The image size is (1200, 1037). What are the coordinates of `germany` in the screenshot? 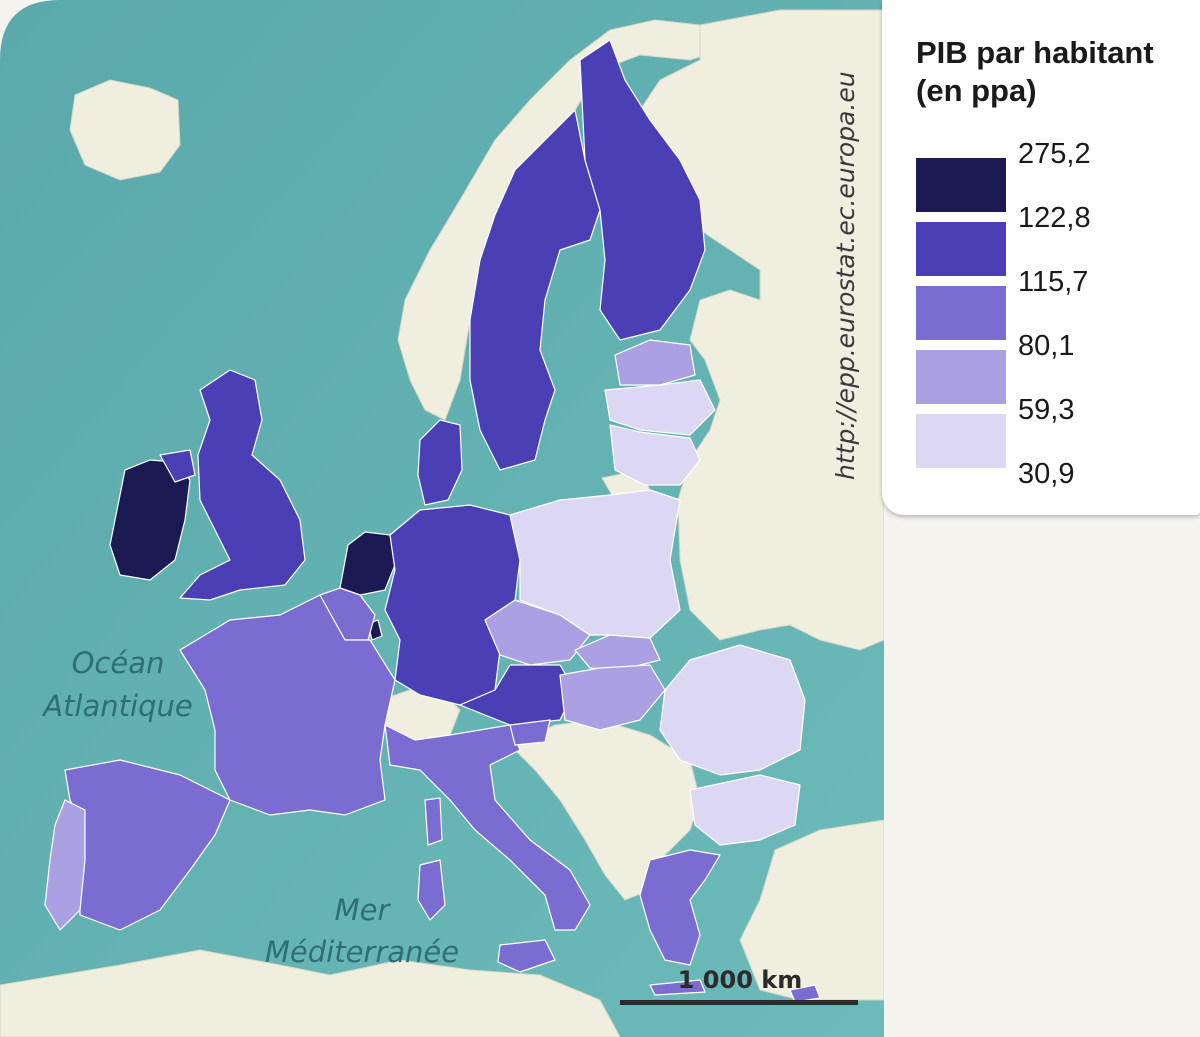 It's located at (452, 605).